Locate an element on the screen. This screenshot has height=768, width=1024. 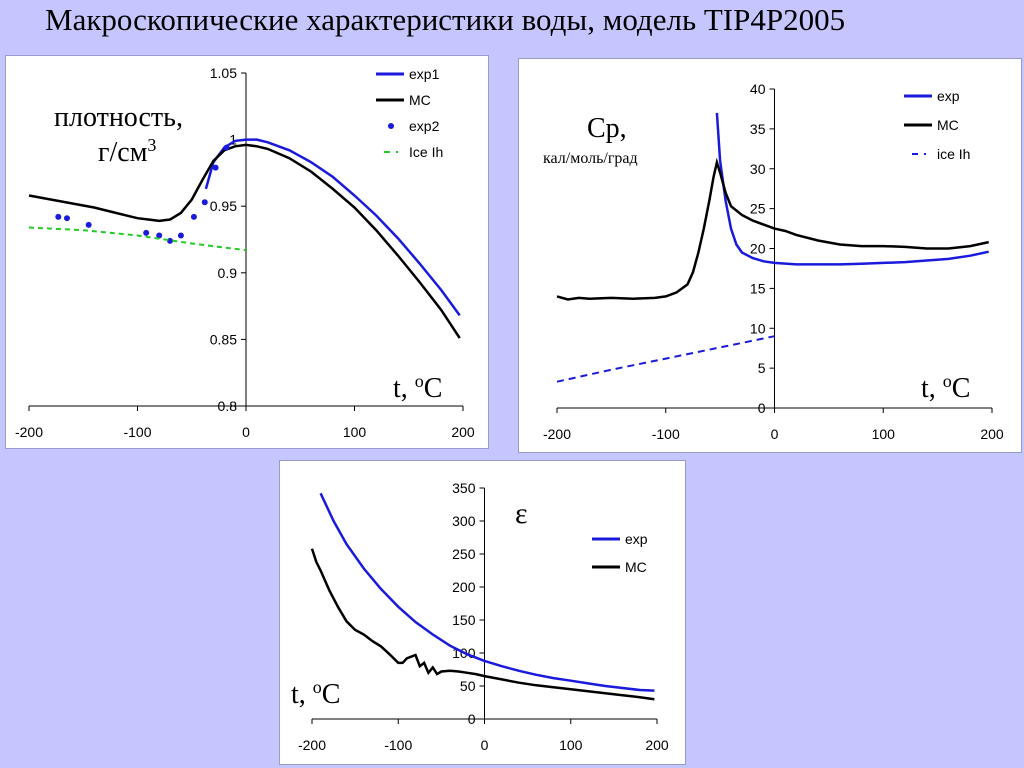
legend-label-ice-ih: ice Ih is located at coordinates (953, 154).